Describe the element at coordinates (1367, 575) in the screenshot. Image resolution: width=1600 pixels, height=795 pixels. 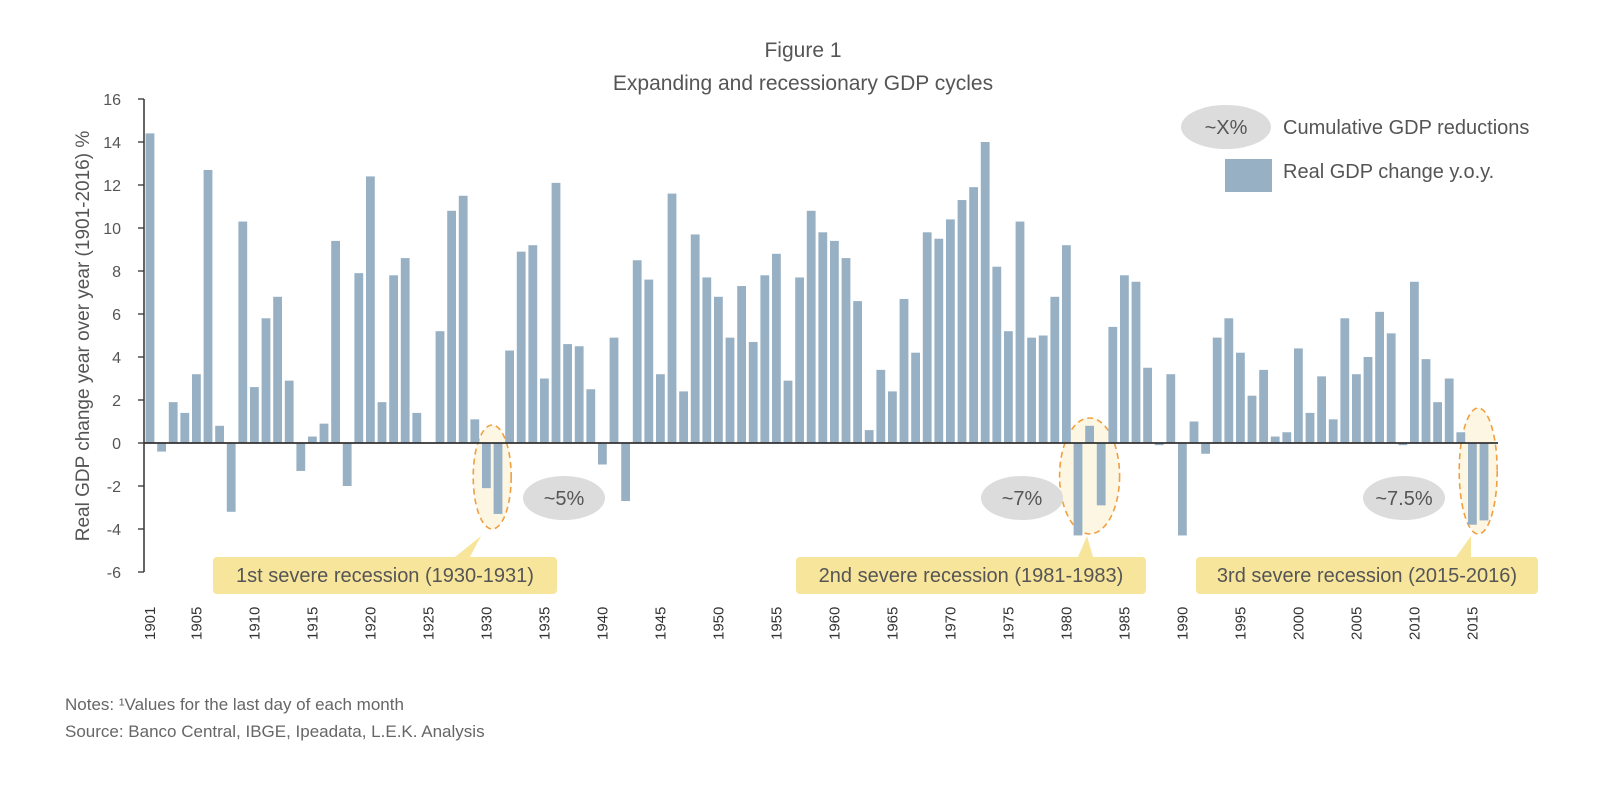
I see `recession-callout-box` at that location.